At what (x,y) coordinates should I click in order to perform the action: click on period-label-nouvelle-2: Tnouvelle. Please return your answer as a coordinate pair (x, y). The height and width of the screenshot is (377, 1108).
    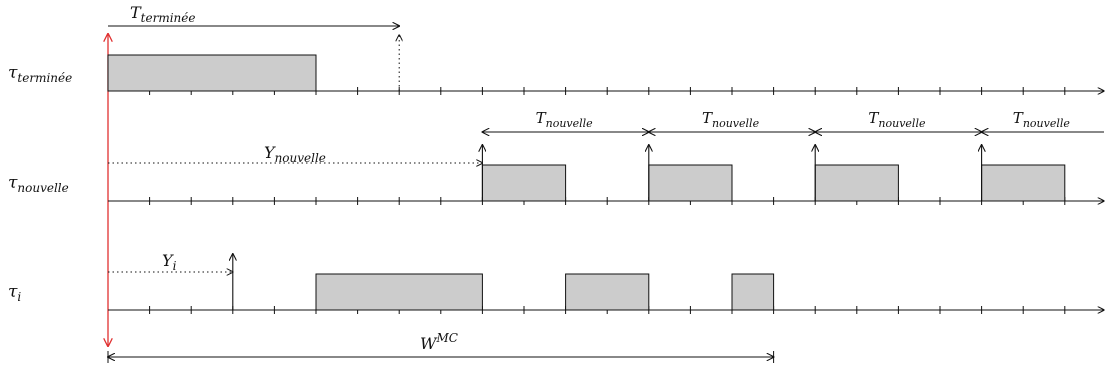
    Looking at the image, I should click on (897, 119).